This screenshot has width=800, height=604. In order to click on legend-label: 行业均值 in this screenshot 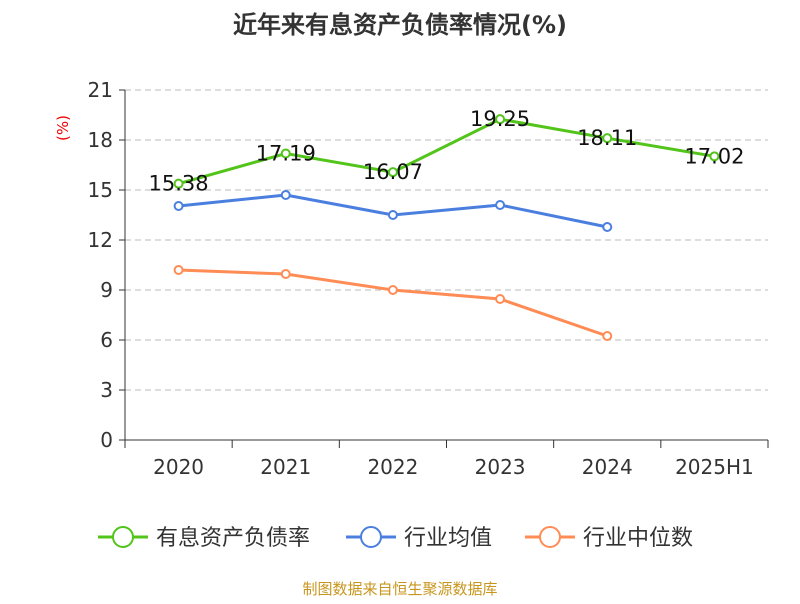, I will do `click(448, 538)`.